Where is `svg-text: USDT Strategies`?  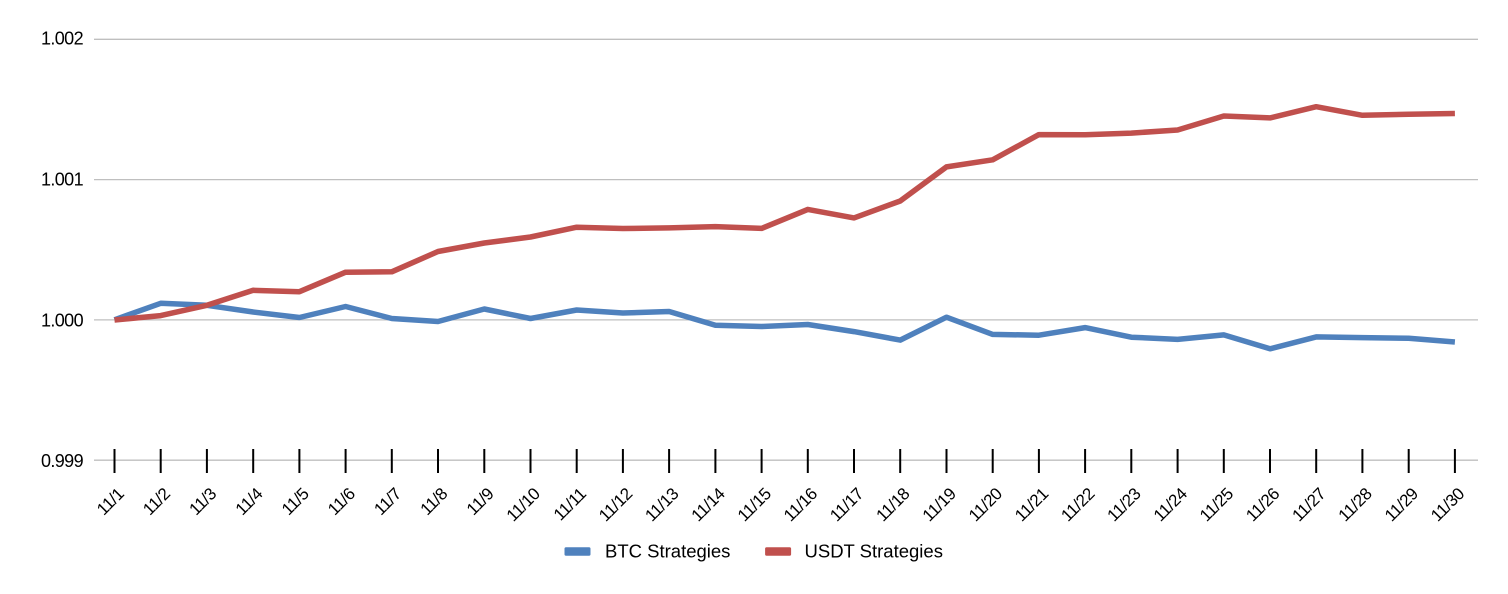 svg-text: USDT Strategies is located at coordinates (874, 551).